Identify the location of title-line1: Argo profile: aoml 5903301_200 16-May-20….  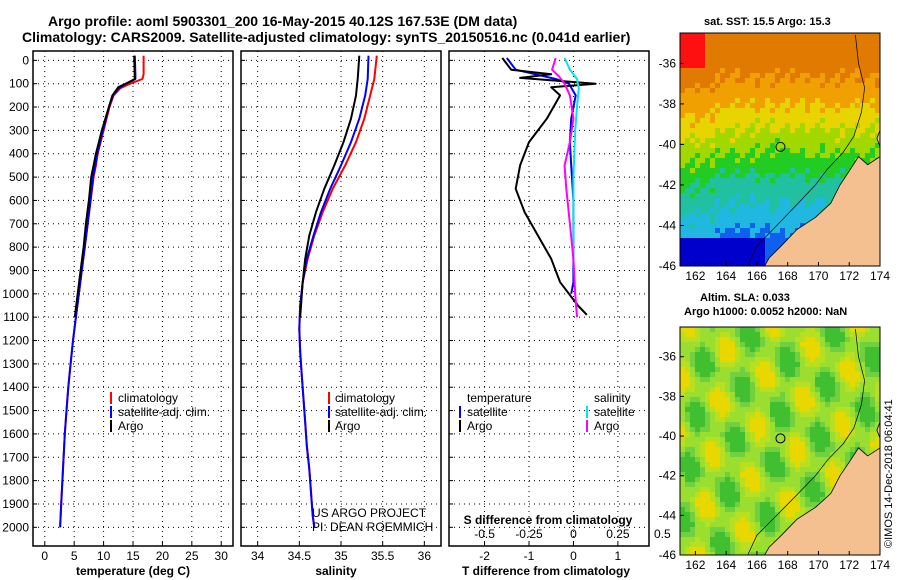
(282, 21).